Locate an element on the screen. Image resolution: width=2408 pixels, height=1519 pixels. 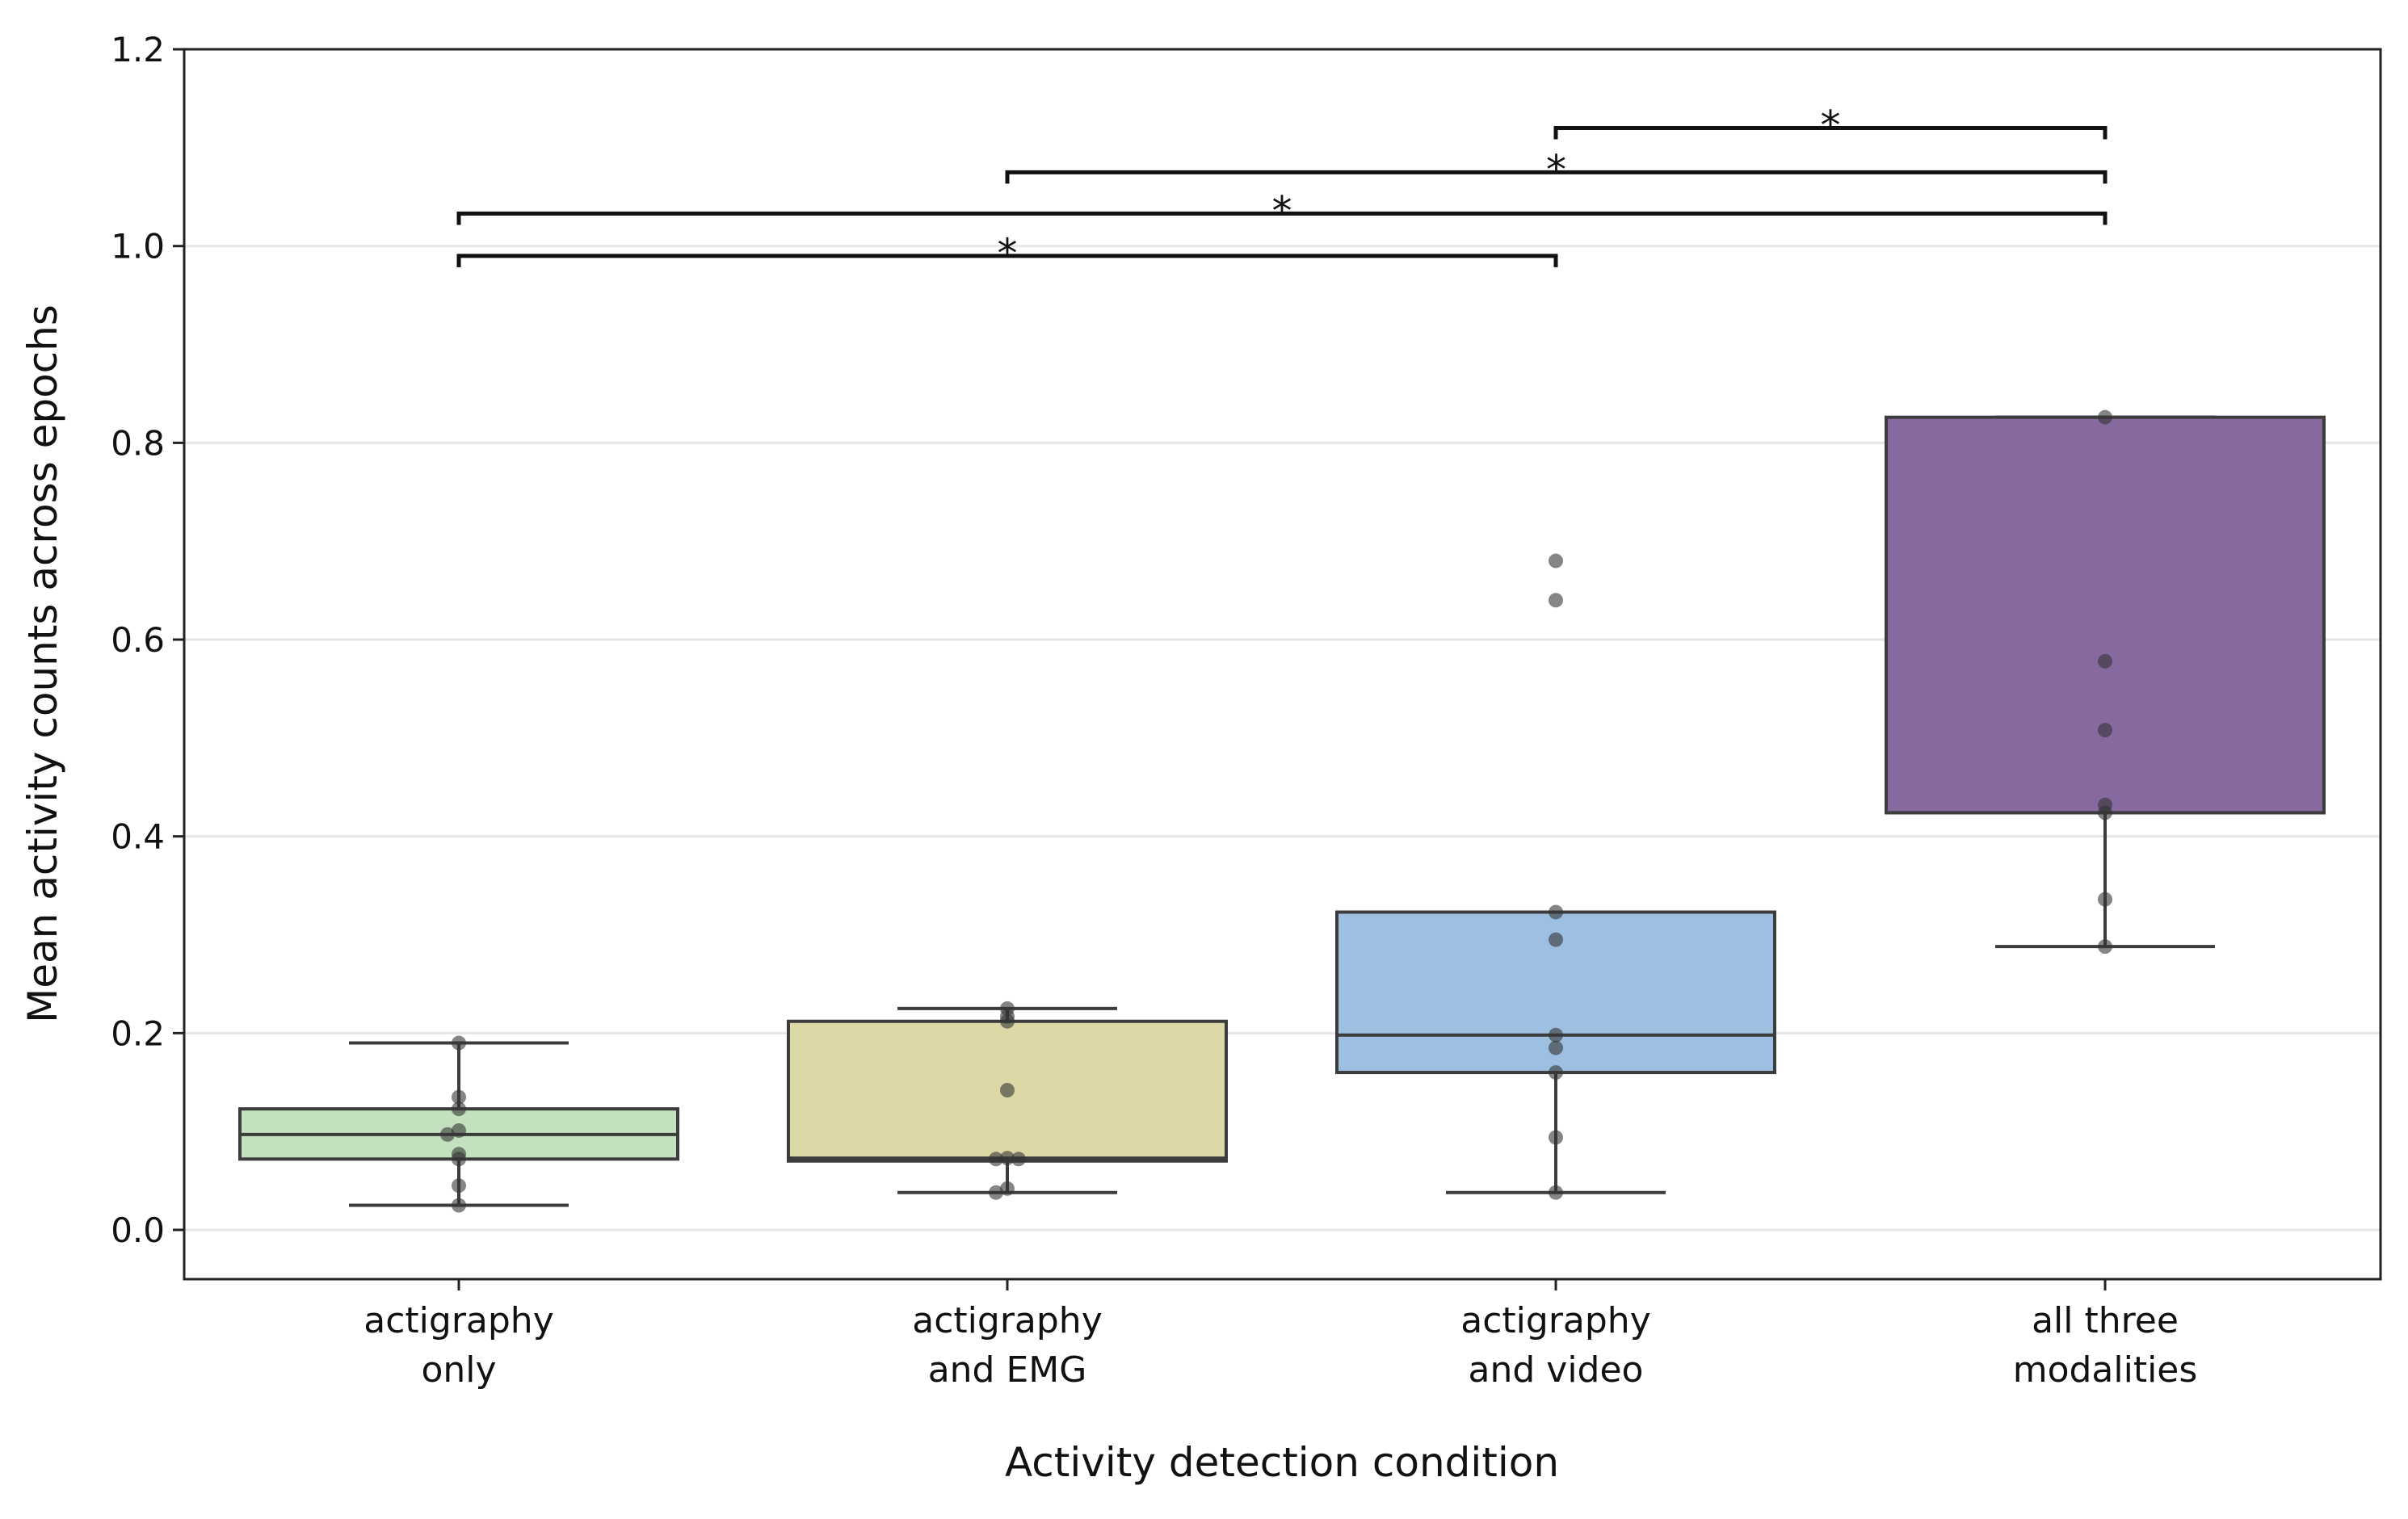
y-tick-label: 1.0 is located at coordinates (138, 247).